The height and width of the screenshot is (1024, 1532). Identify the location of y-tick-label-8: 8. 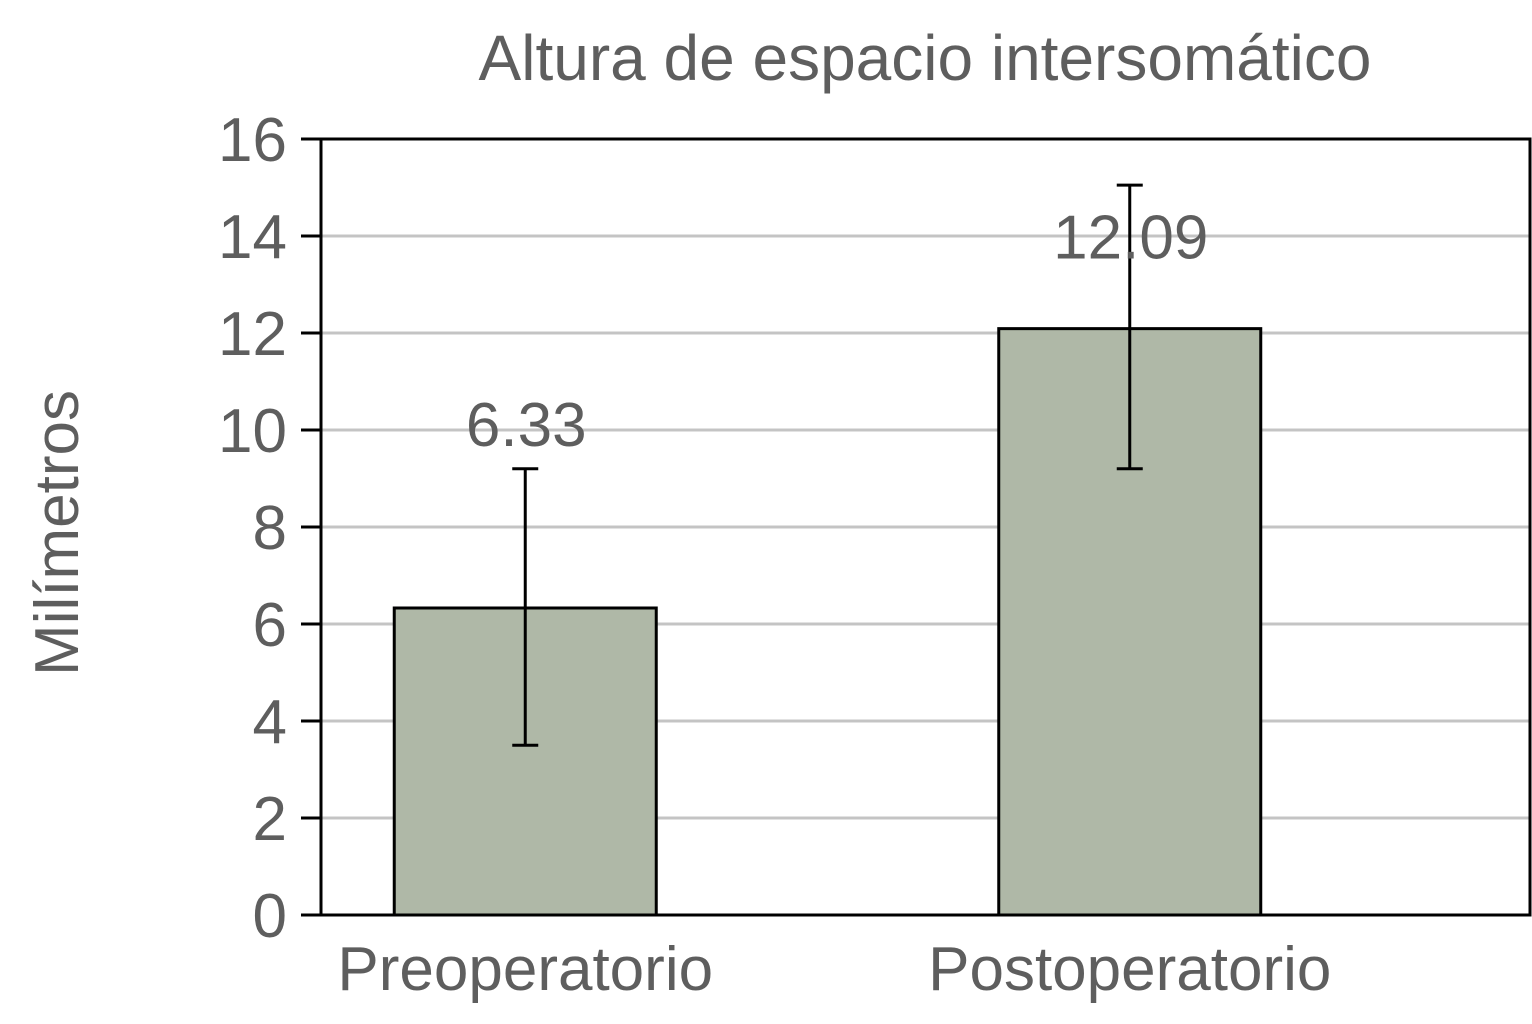
(270, 528).